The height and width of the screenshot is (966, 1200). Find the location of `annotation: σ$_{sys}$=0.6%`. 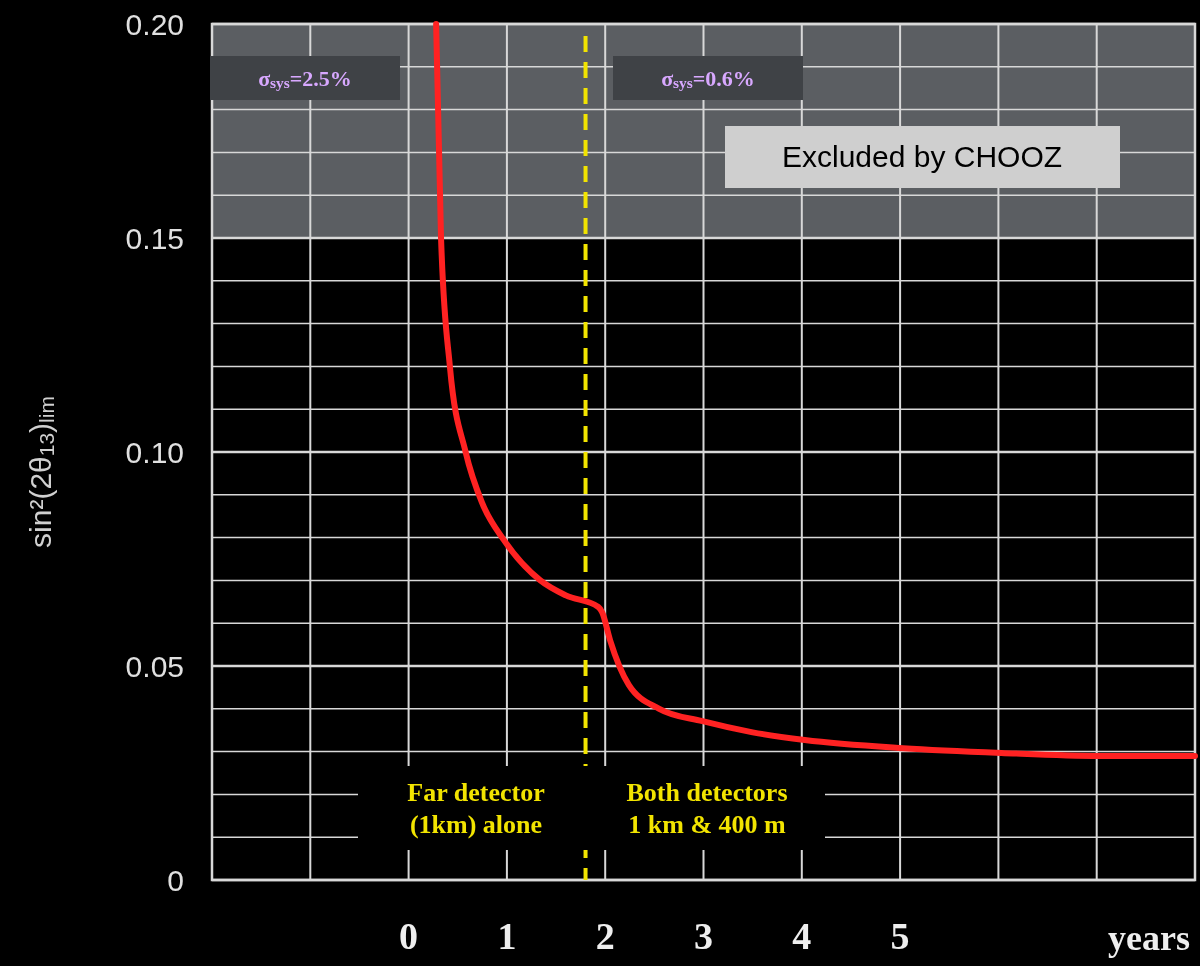

annotation: σ$_{sys}$=0.6% is located at coordinates (708, 78).